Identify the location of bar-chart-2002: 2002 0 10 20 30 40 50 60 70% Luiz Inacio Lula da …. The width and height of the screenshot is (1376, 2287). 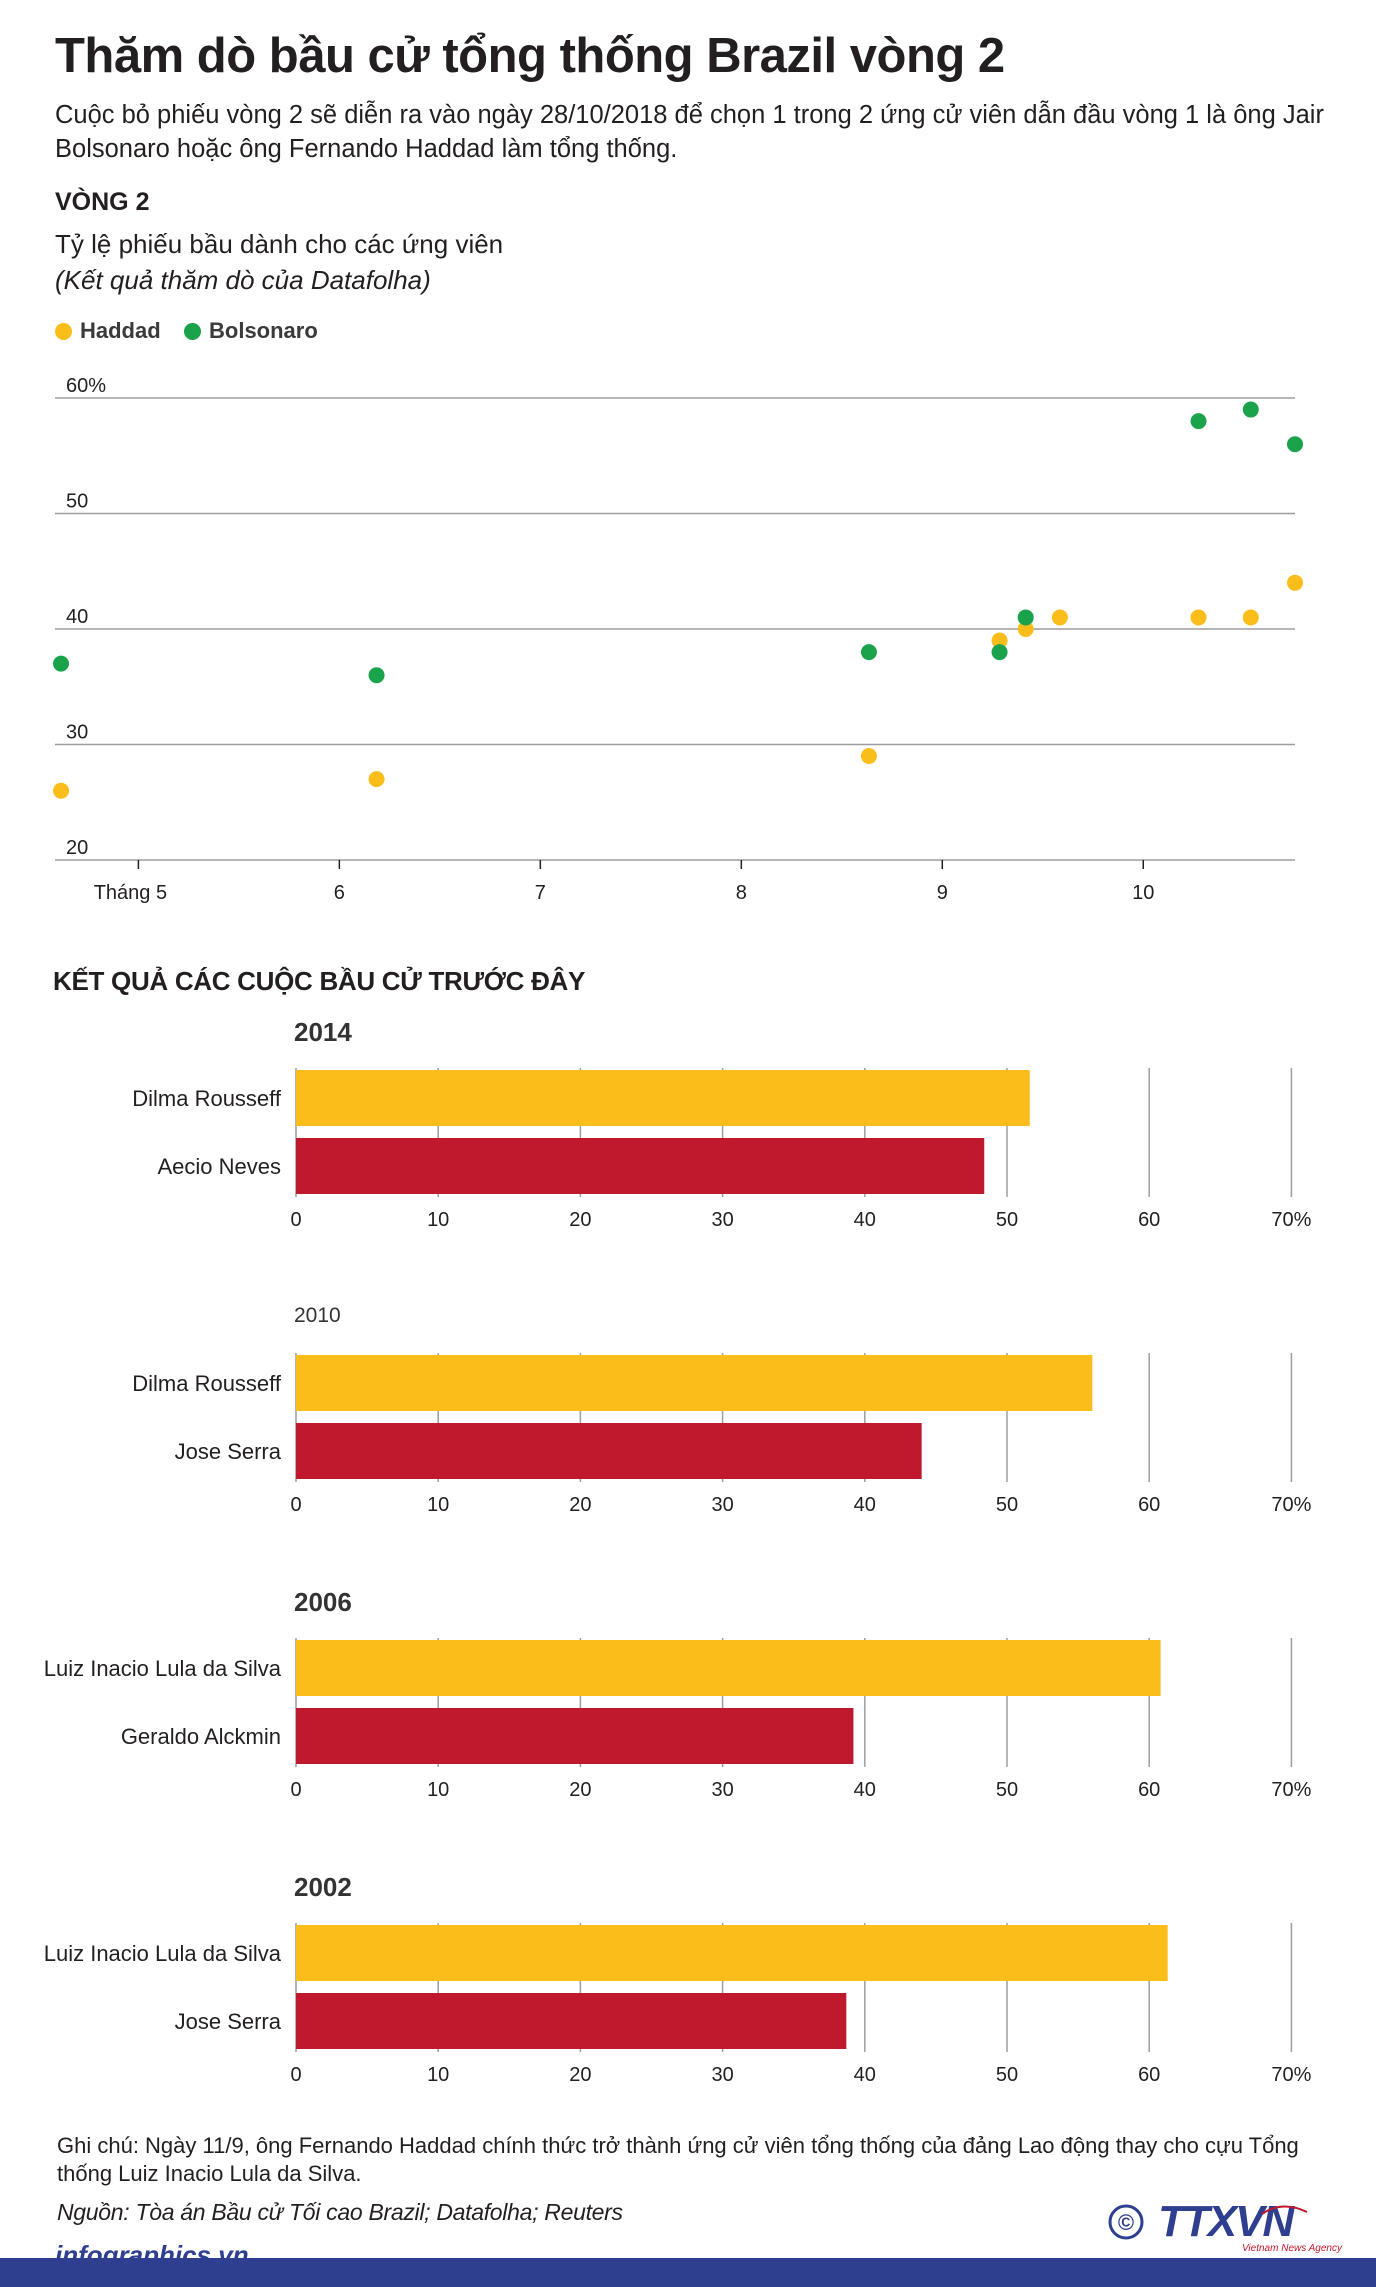
(678, 1979).